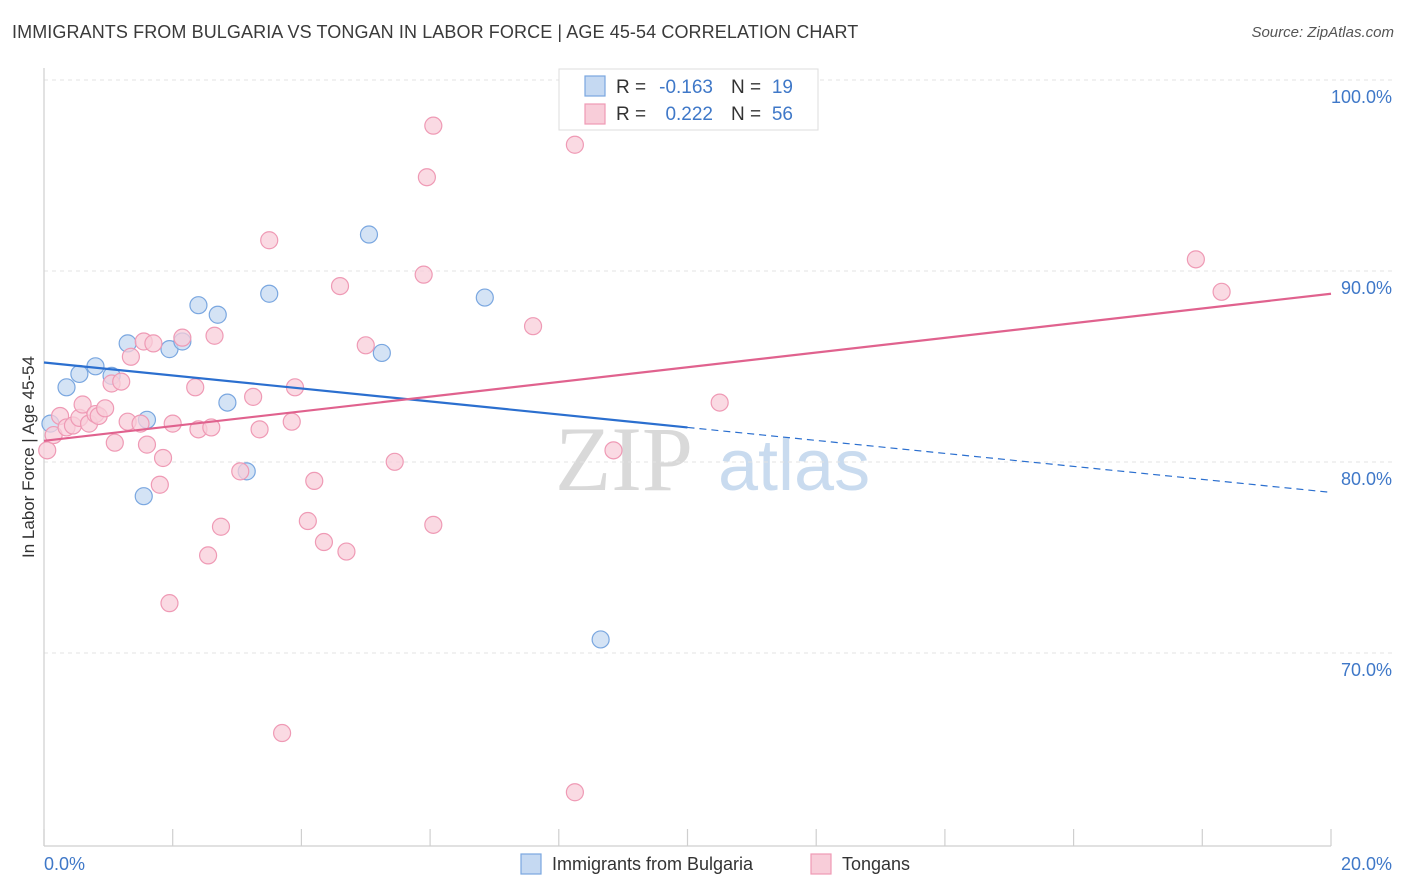  Describe the element at coordinates (624, 459) in the screenshot. I see `watermark-zip: ZIP` at that location.